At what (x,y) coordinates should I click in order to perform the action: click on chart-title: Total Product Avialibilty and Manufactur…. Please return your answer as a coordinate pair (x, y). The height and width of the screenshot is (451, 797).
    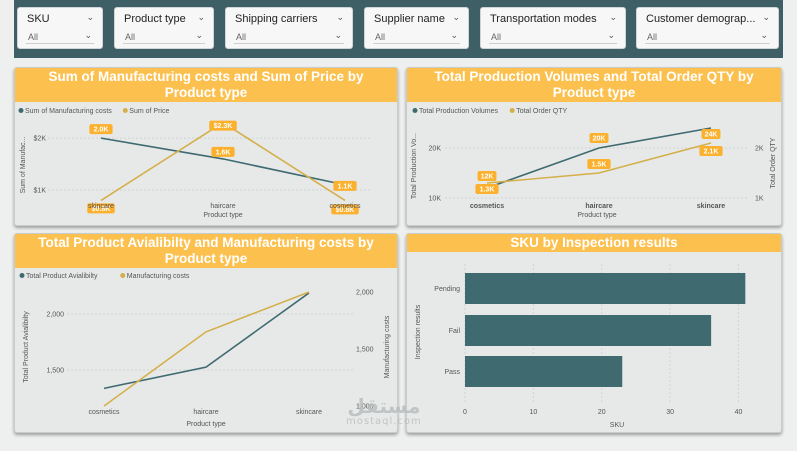
    Looking at the image, I should click on (206, 251).